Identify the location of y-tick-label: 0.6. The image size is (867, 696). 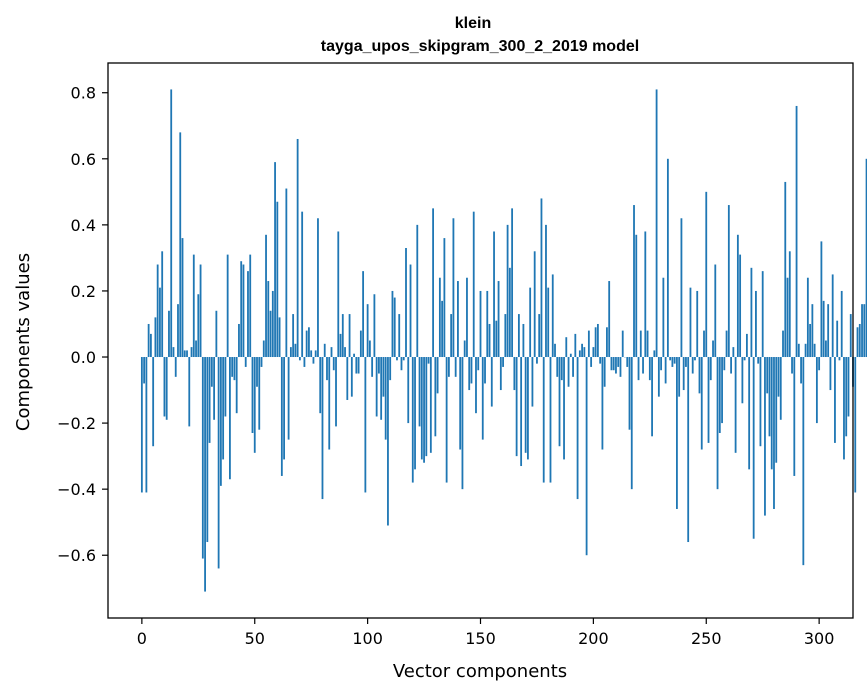
(83, 159).